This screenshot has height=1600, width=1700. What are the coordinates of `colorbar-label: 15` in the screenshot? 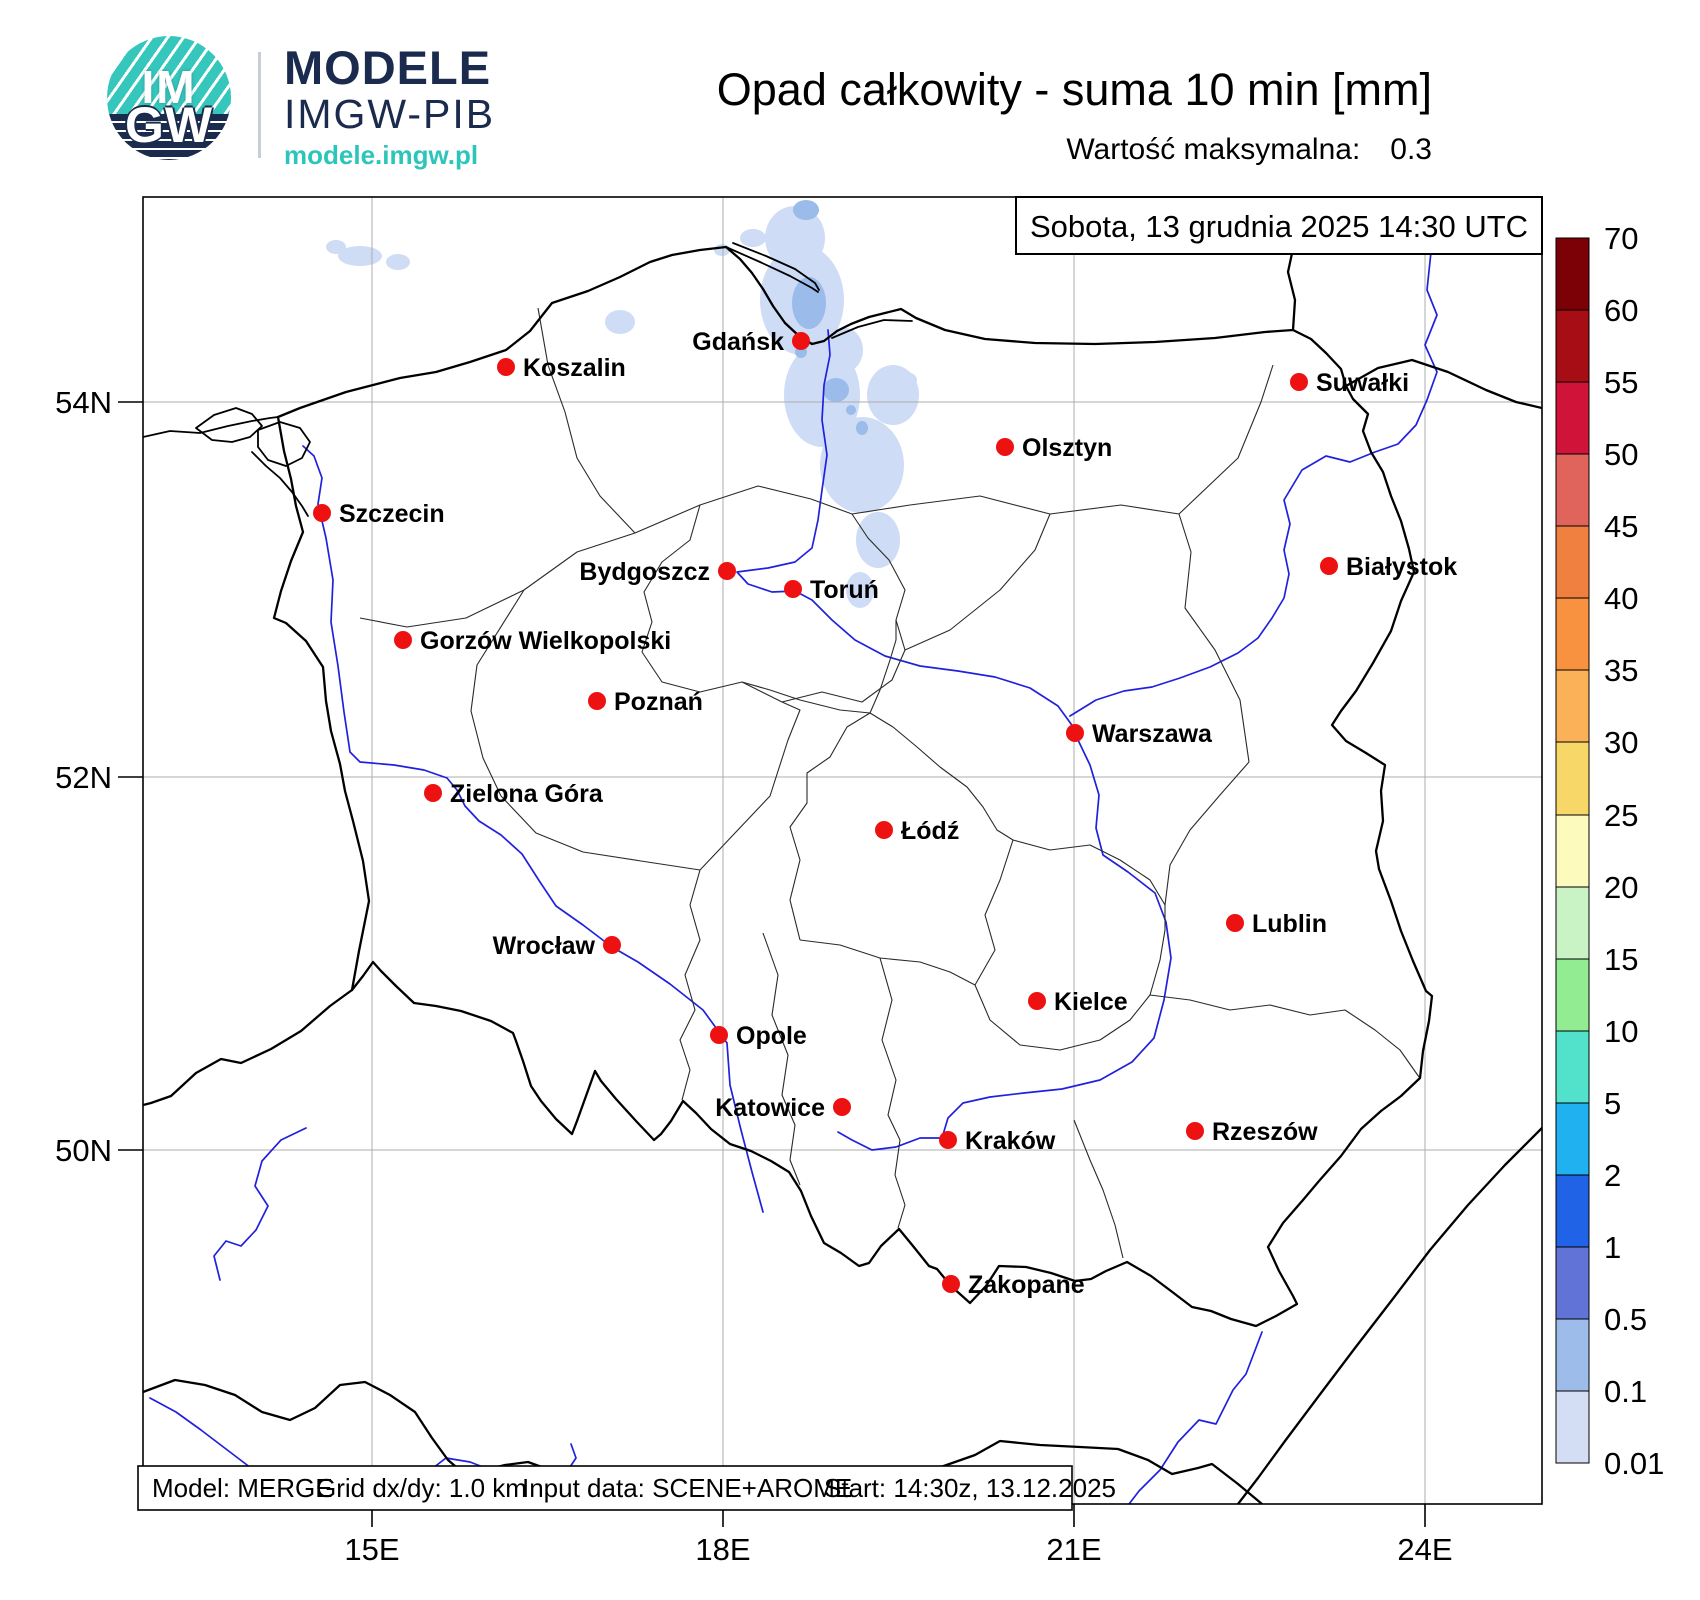 It's located at (1621, 959).